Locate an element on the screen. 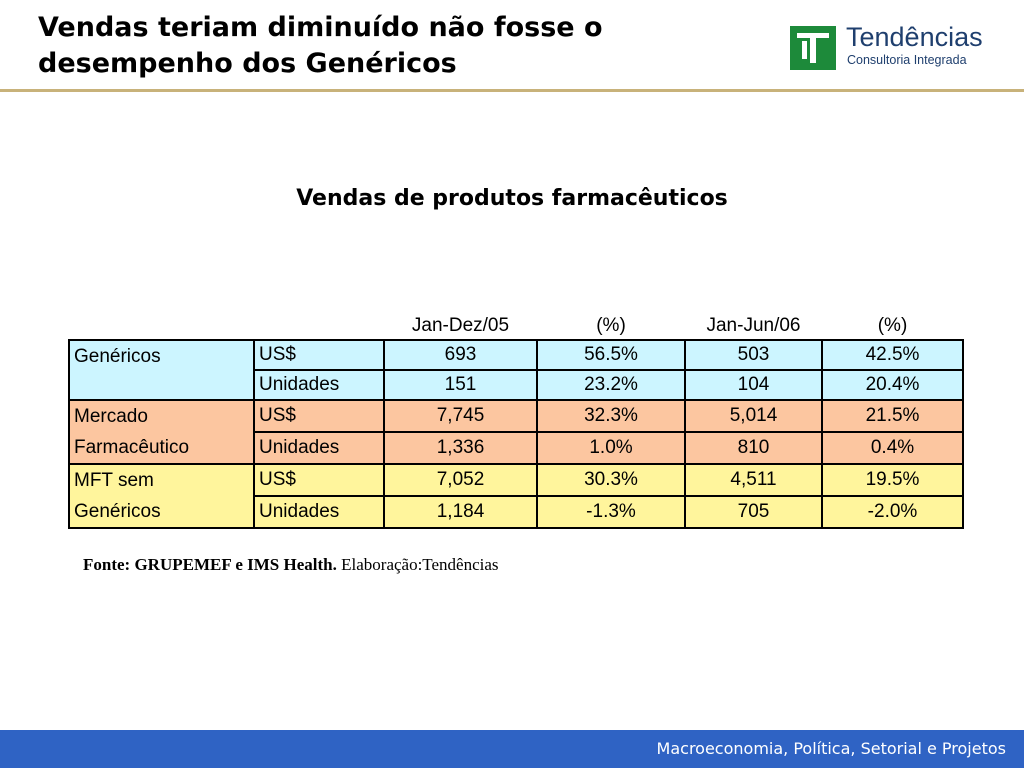 The height and width of the screenshot is (768, 1024). percent-cell: 30.3% is located at coordinates (611, 480).